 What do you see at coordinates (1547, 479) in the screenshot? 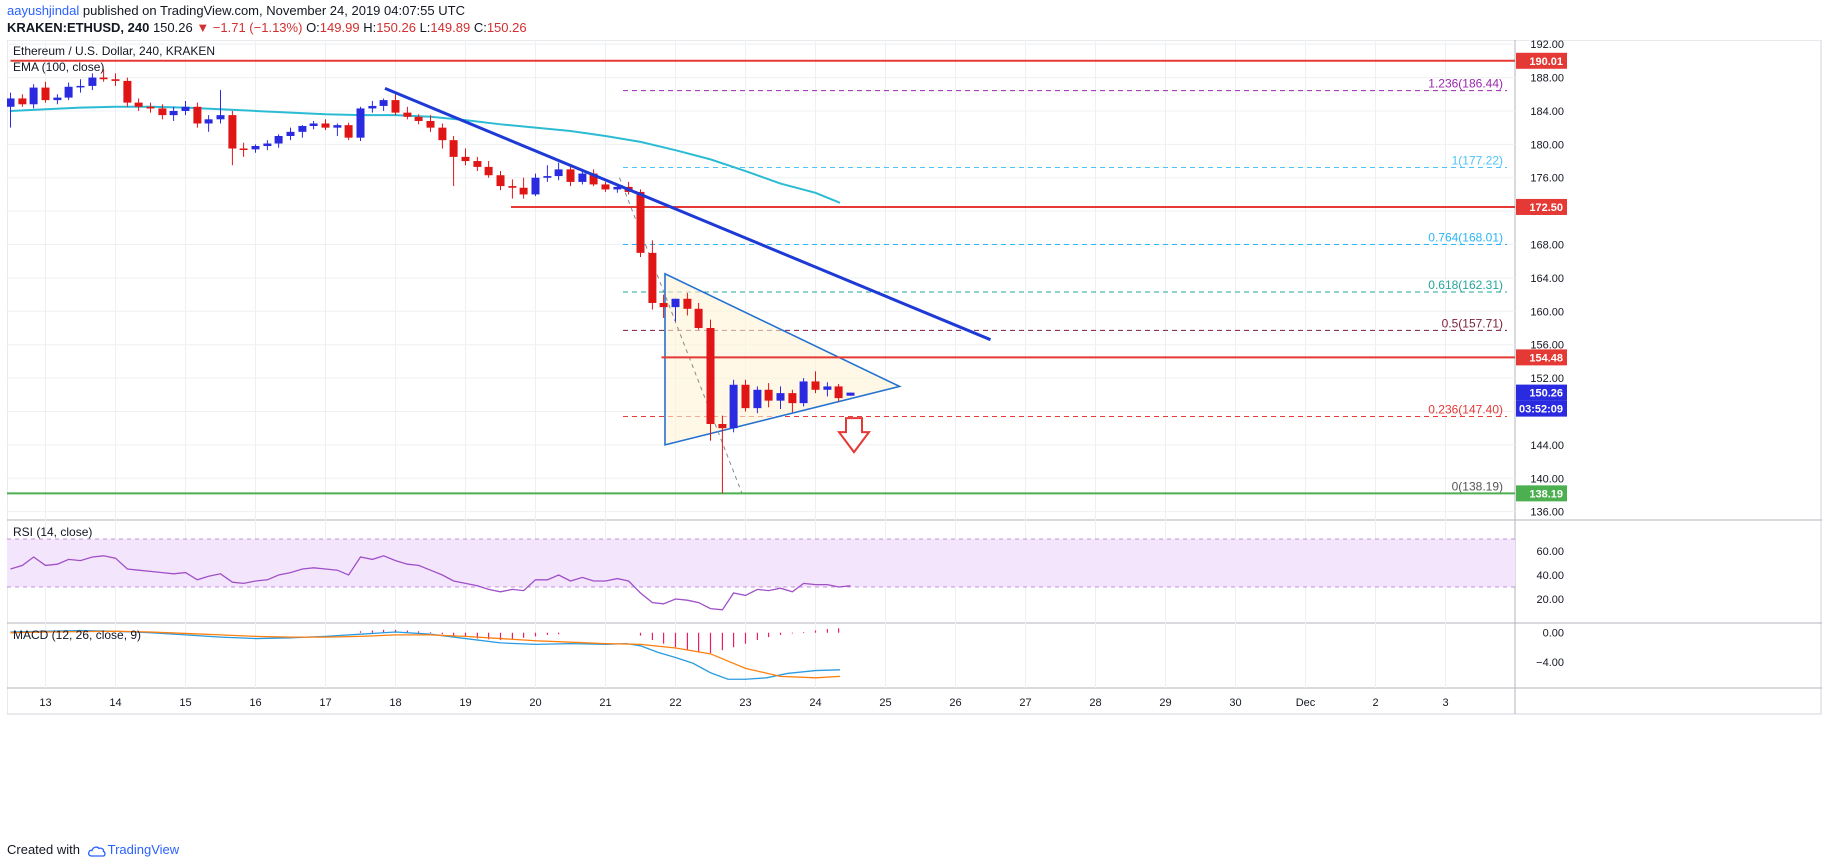
I see `y-tick-label: 140.00` at bounding box center [1547, 479].